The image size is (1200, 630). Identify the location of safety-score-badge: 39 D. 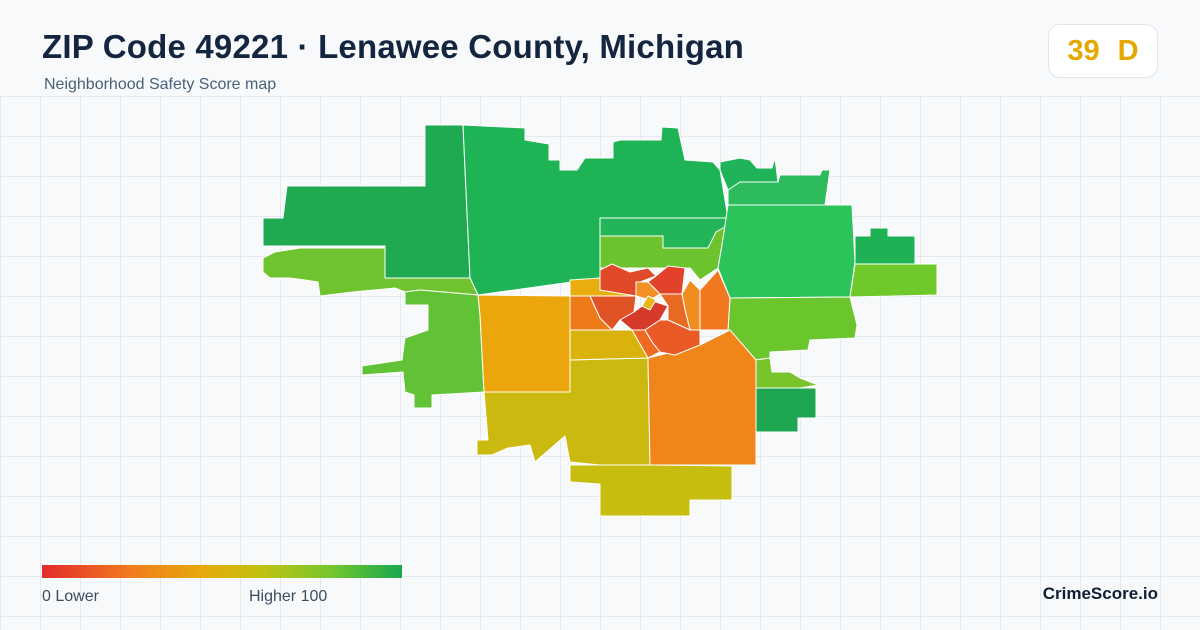
(1103, 51).